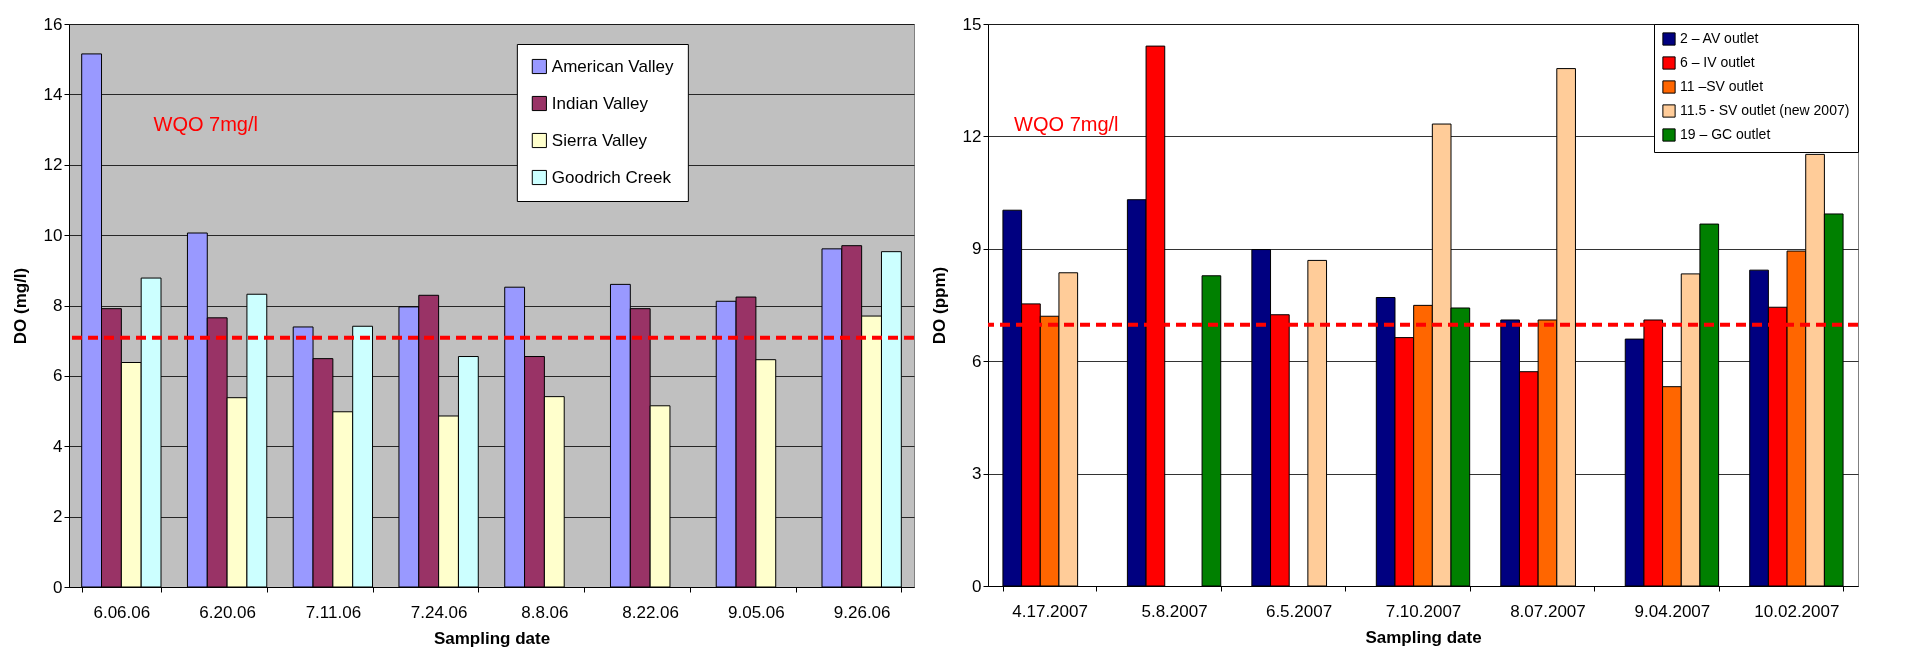 Image resolution: width=1905 pixels, height=650 pixels. I want to click on legend-label: 11.5 - SV outlet (new 2007), so click(1765, 110).